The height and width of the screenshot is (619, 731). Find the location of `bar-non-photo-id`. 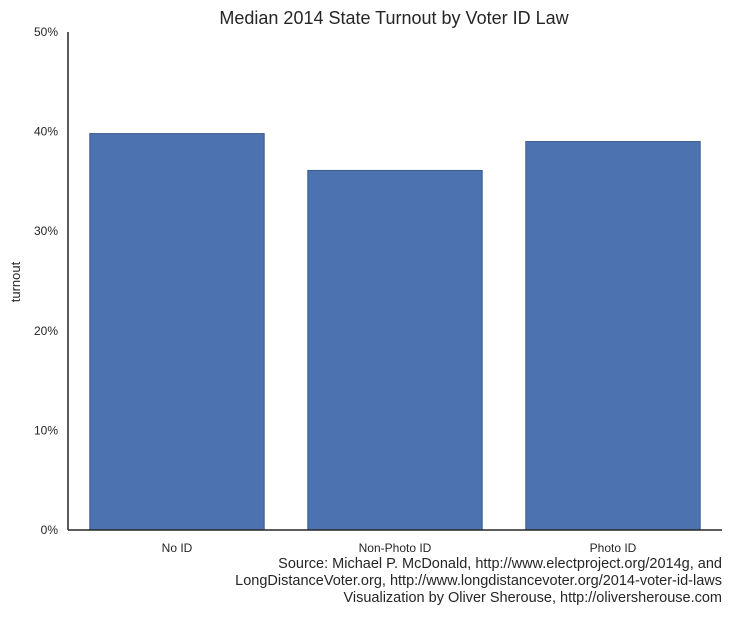

bar-non-photo-id is located at coordinates (395, 350).